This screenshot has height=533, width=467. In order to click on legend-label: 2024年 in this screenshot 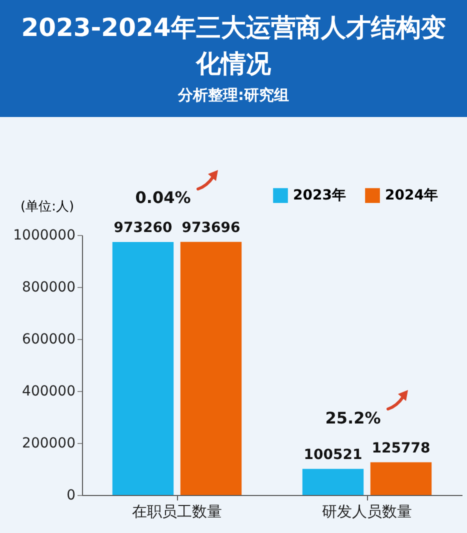, I will do `click(411, 196)`.